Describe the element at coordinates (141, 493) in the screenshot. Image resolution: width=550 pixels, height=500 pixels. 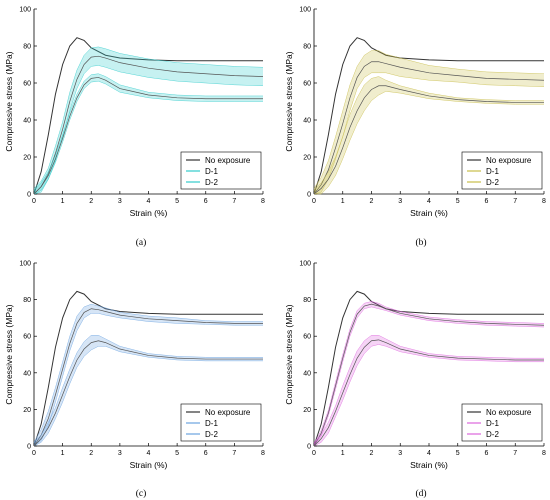
I see `panel-label: (c)` at that location.